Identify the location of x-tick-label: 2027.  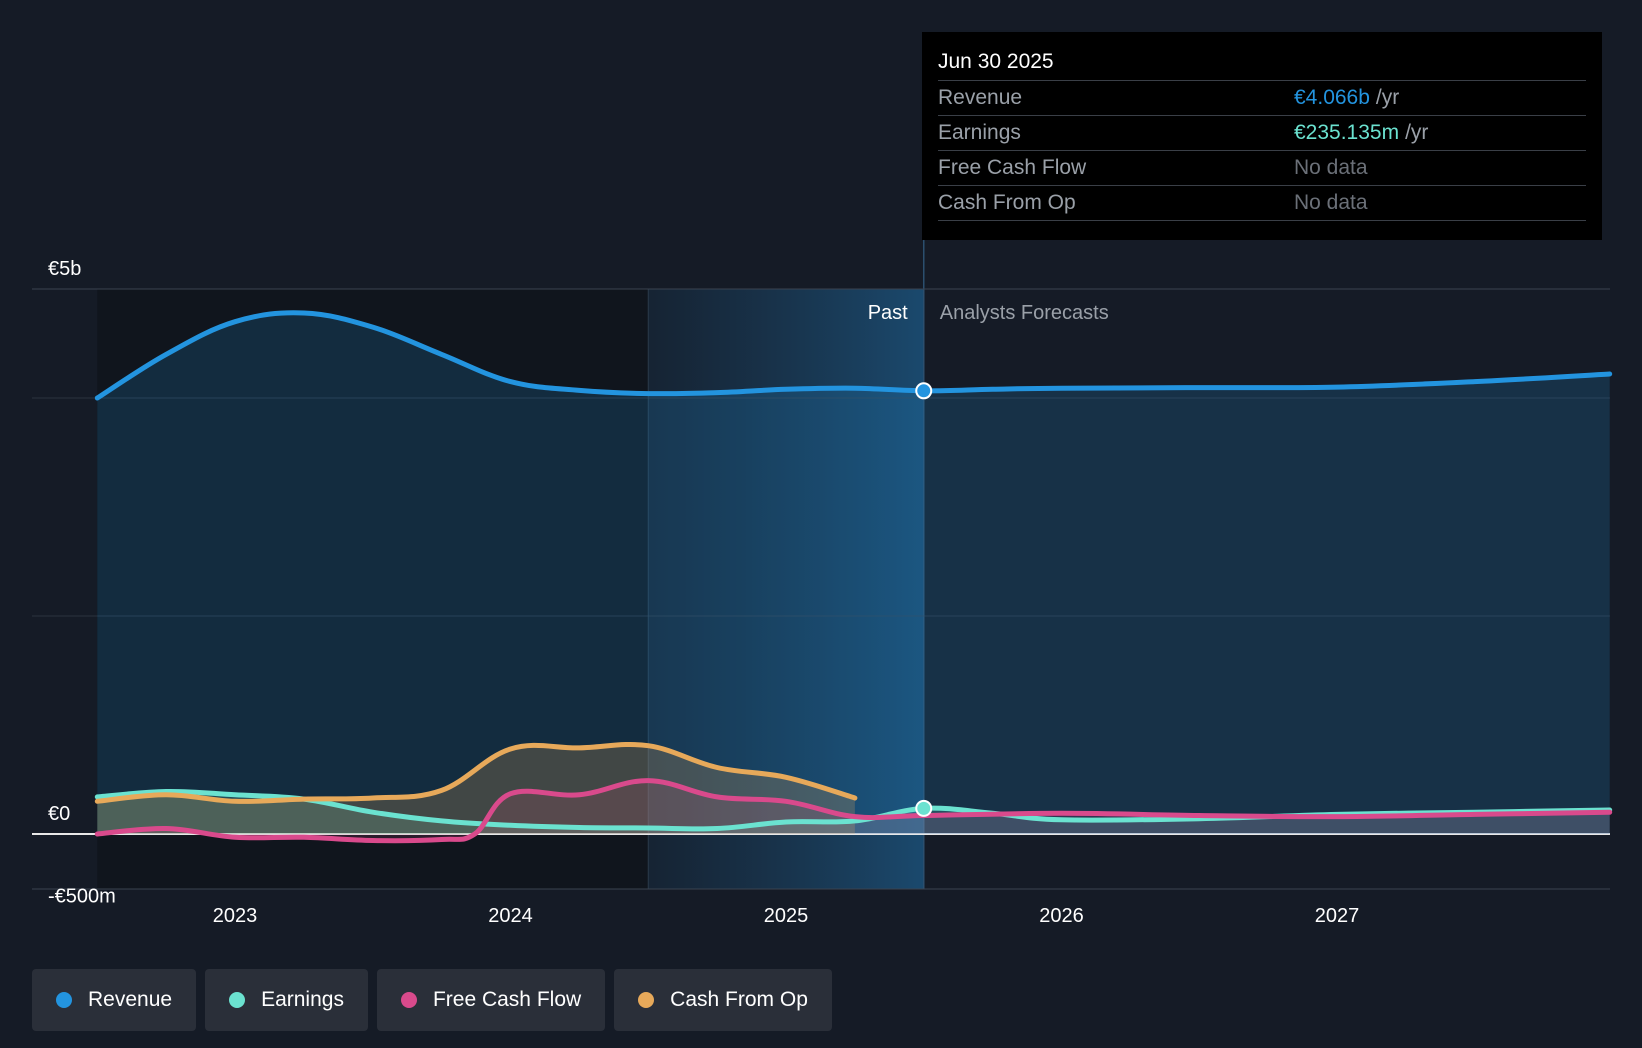
(1337, 916).